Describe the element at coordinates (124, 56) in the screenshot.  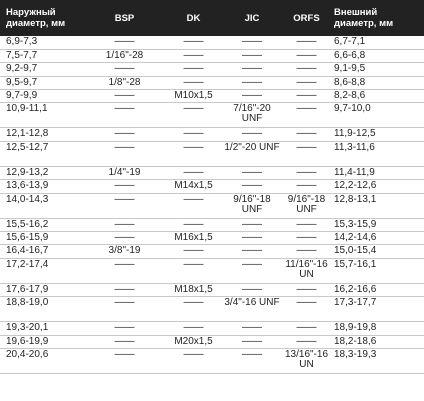
I see `bsp-cell: 1/16"-28` at that location.